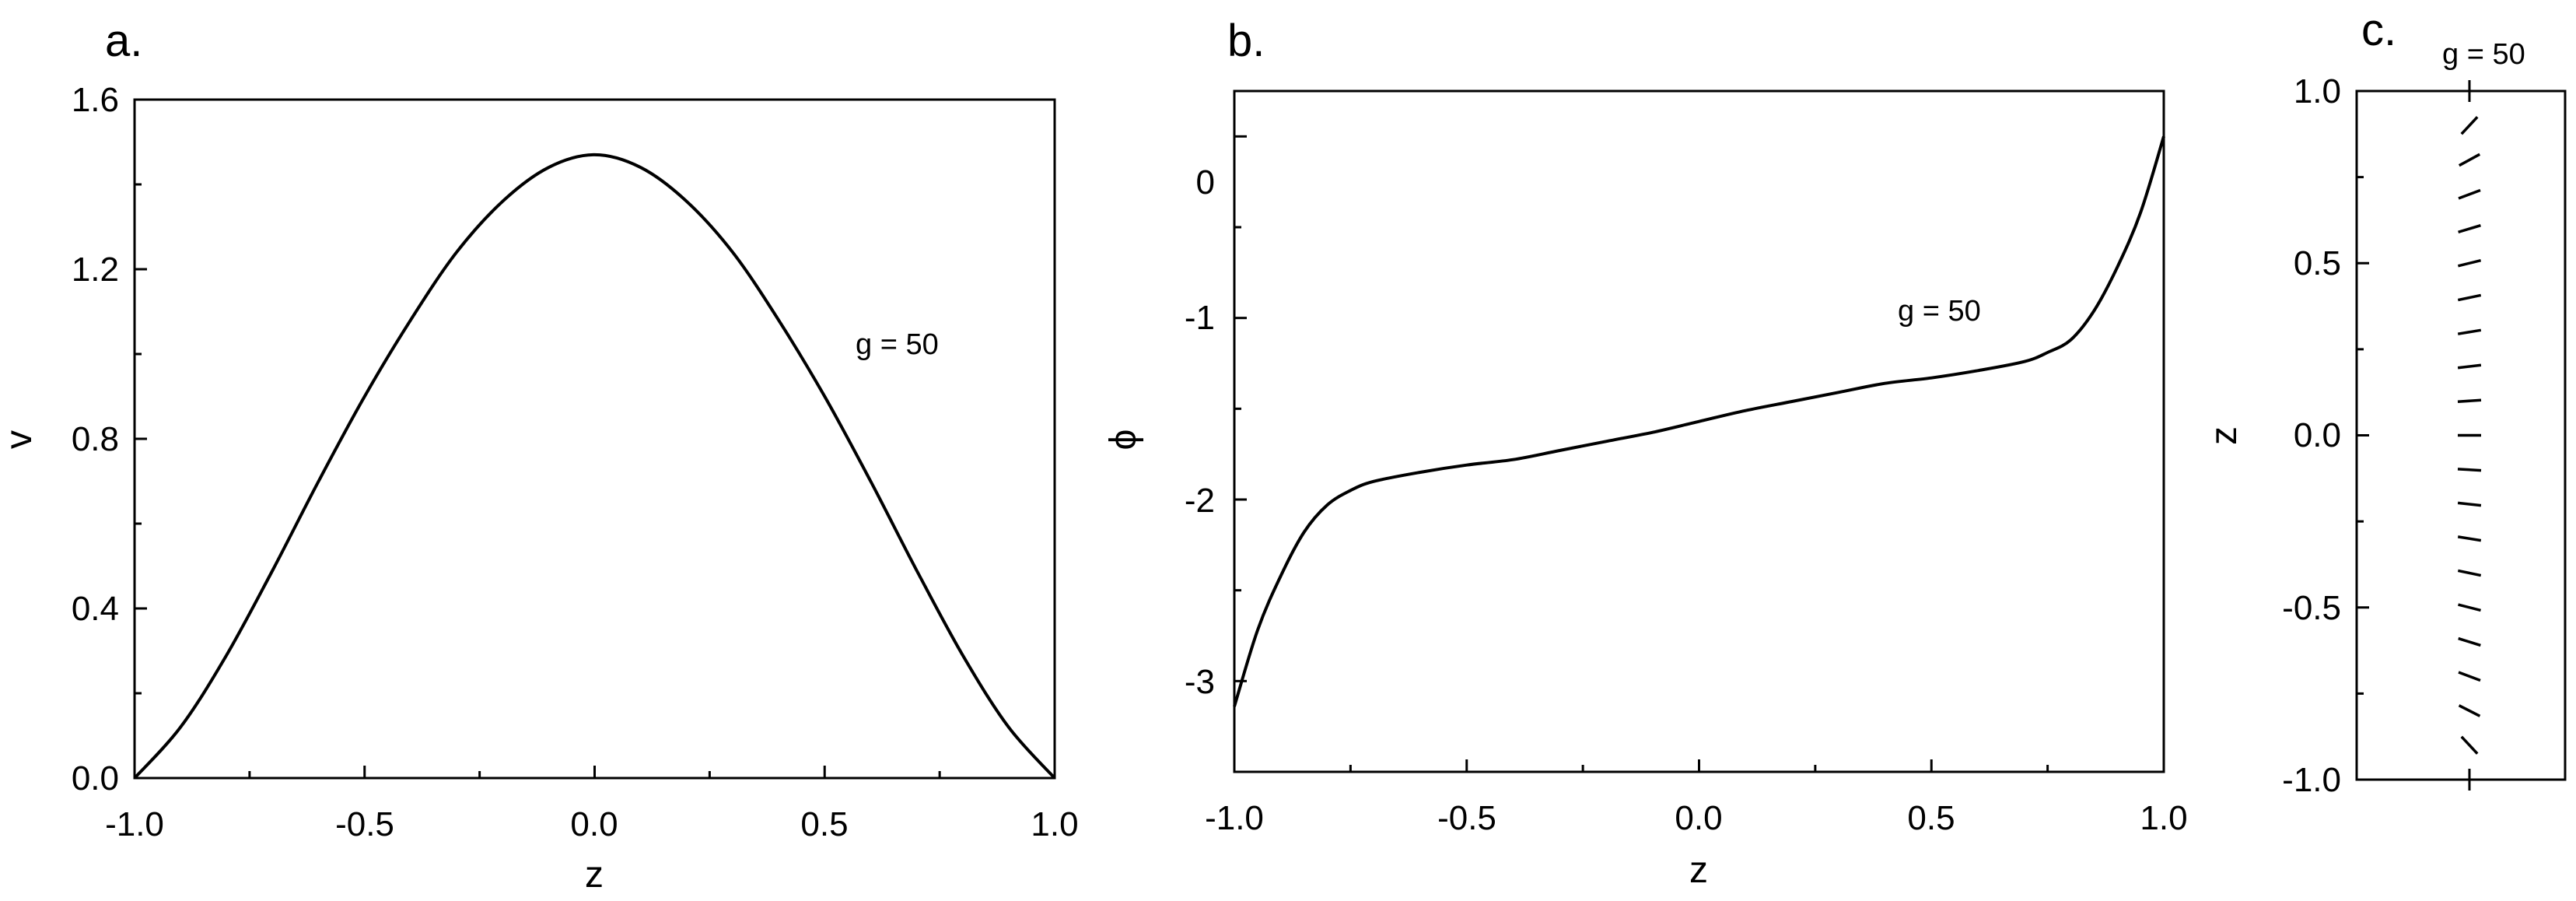  What do you see at coordinates (2311, 608) in the screenshot?
I see `panel-c-y-tick-label: -0.5` at bounding box center [2311, 608].